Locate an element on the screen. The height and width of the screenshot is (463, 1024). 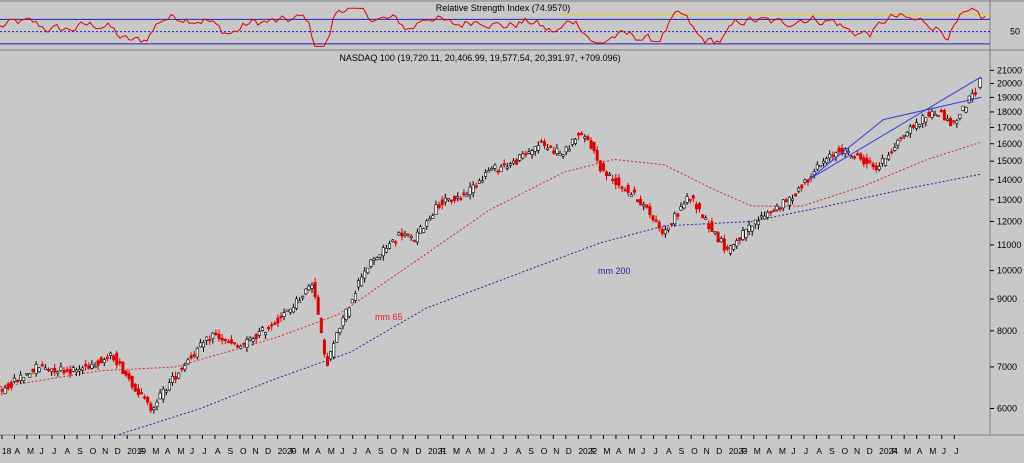
y-tick-label: 7000 is located at coordinates (1007, 367).